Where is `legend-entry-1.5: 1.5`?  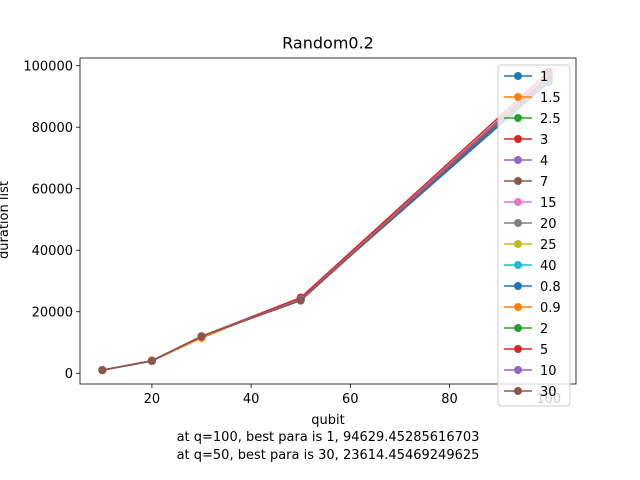 legend-entry-1.5: 1.5 is located at coordinates (532, 98).